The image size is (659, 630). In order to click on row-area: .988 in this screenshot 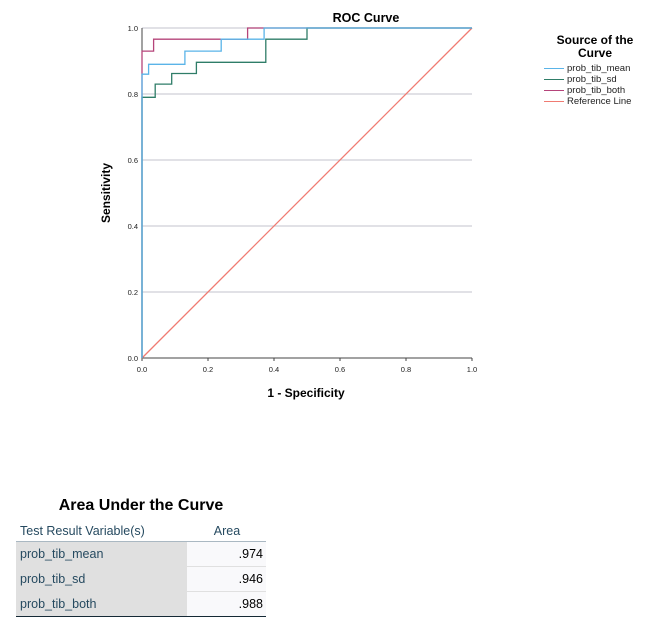, I will do `click(226, 604)`.